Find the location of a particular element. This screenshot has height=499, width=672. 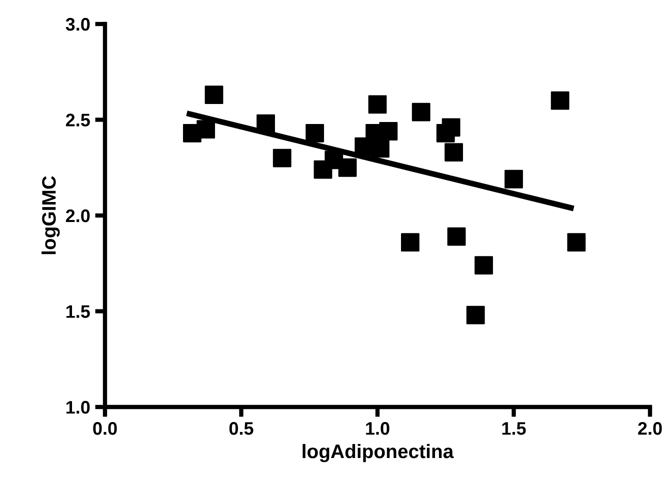

x-tick-label: 1.0 is located at coordinates (378, 428).